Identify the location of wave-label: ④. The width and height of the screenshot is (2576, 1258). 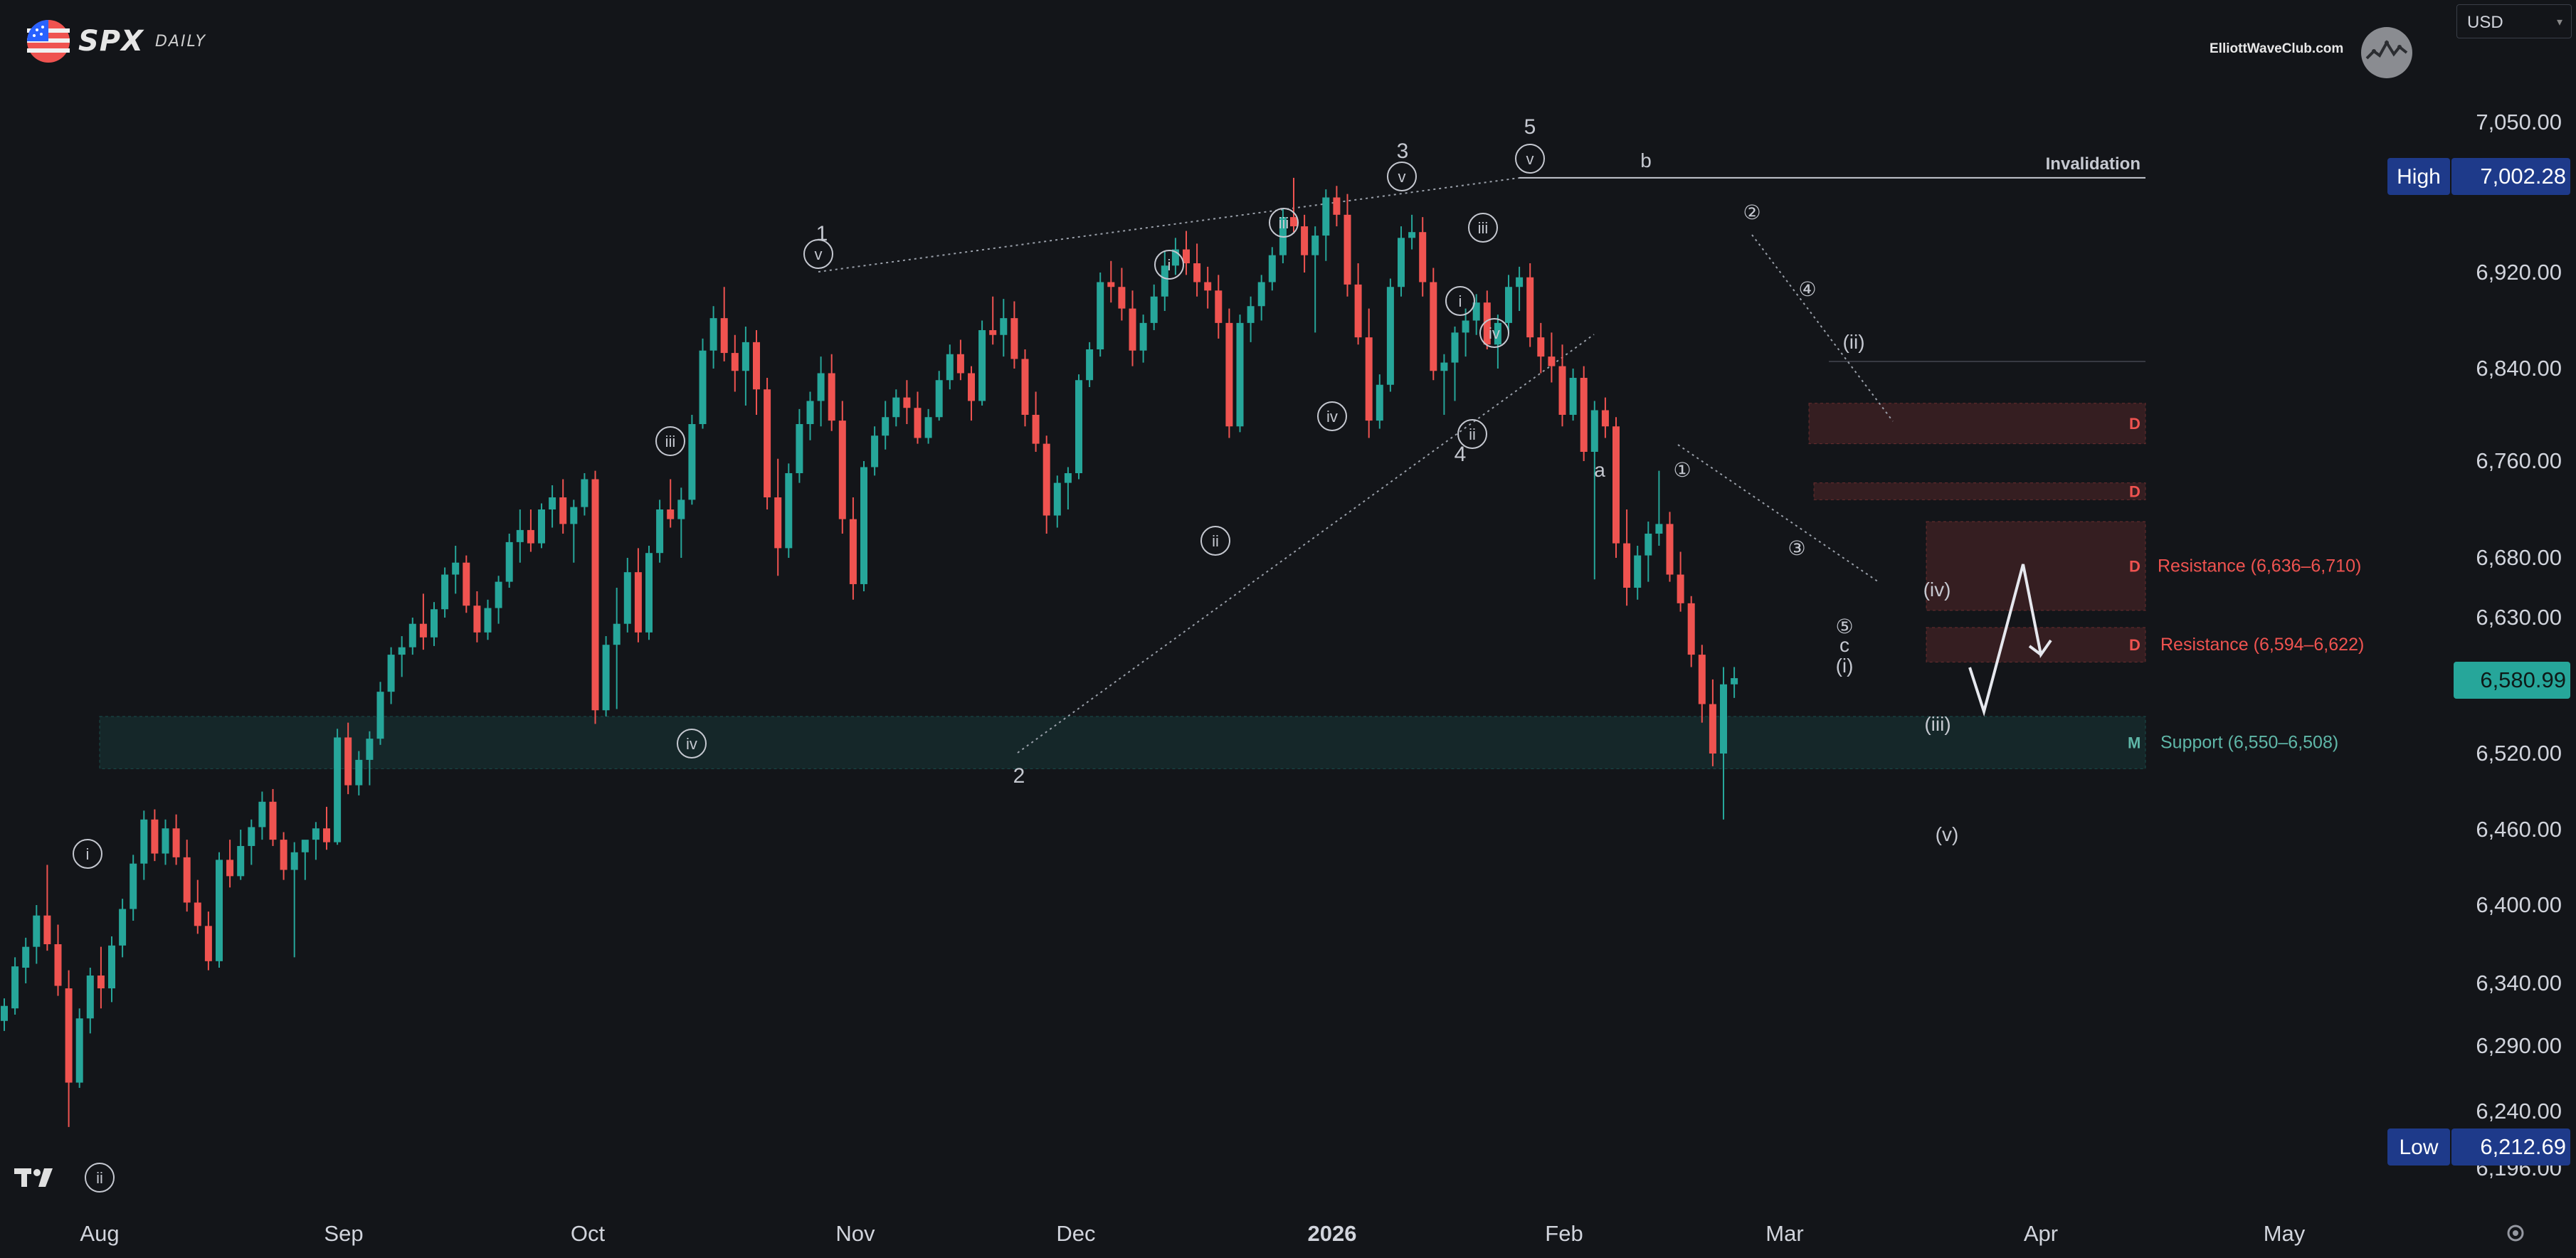
(1807, 289).